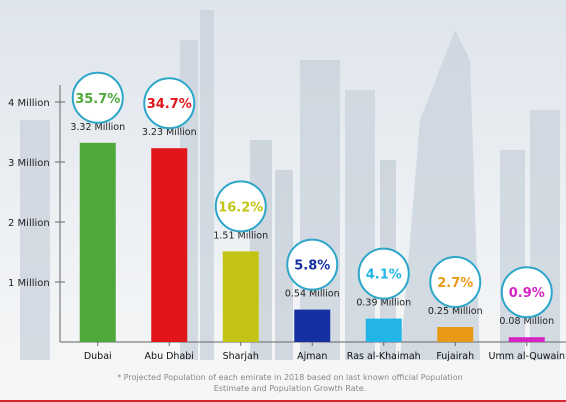 This screenshot has height=402, width=566. What do you see at coordinates (455, 311) in the screenshot?
I see `bar-value-label: 0.25 Million` at bounding box center [455, 311].